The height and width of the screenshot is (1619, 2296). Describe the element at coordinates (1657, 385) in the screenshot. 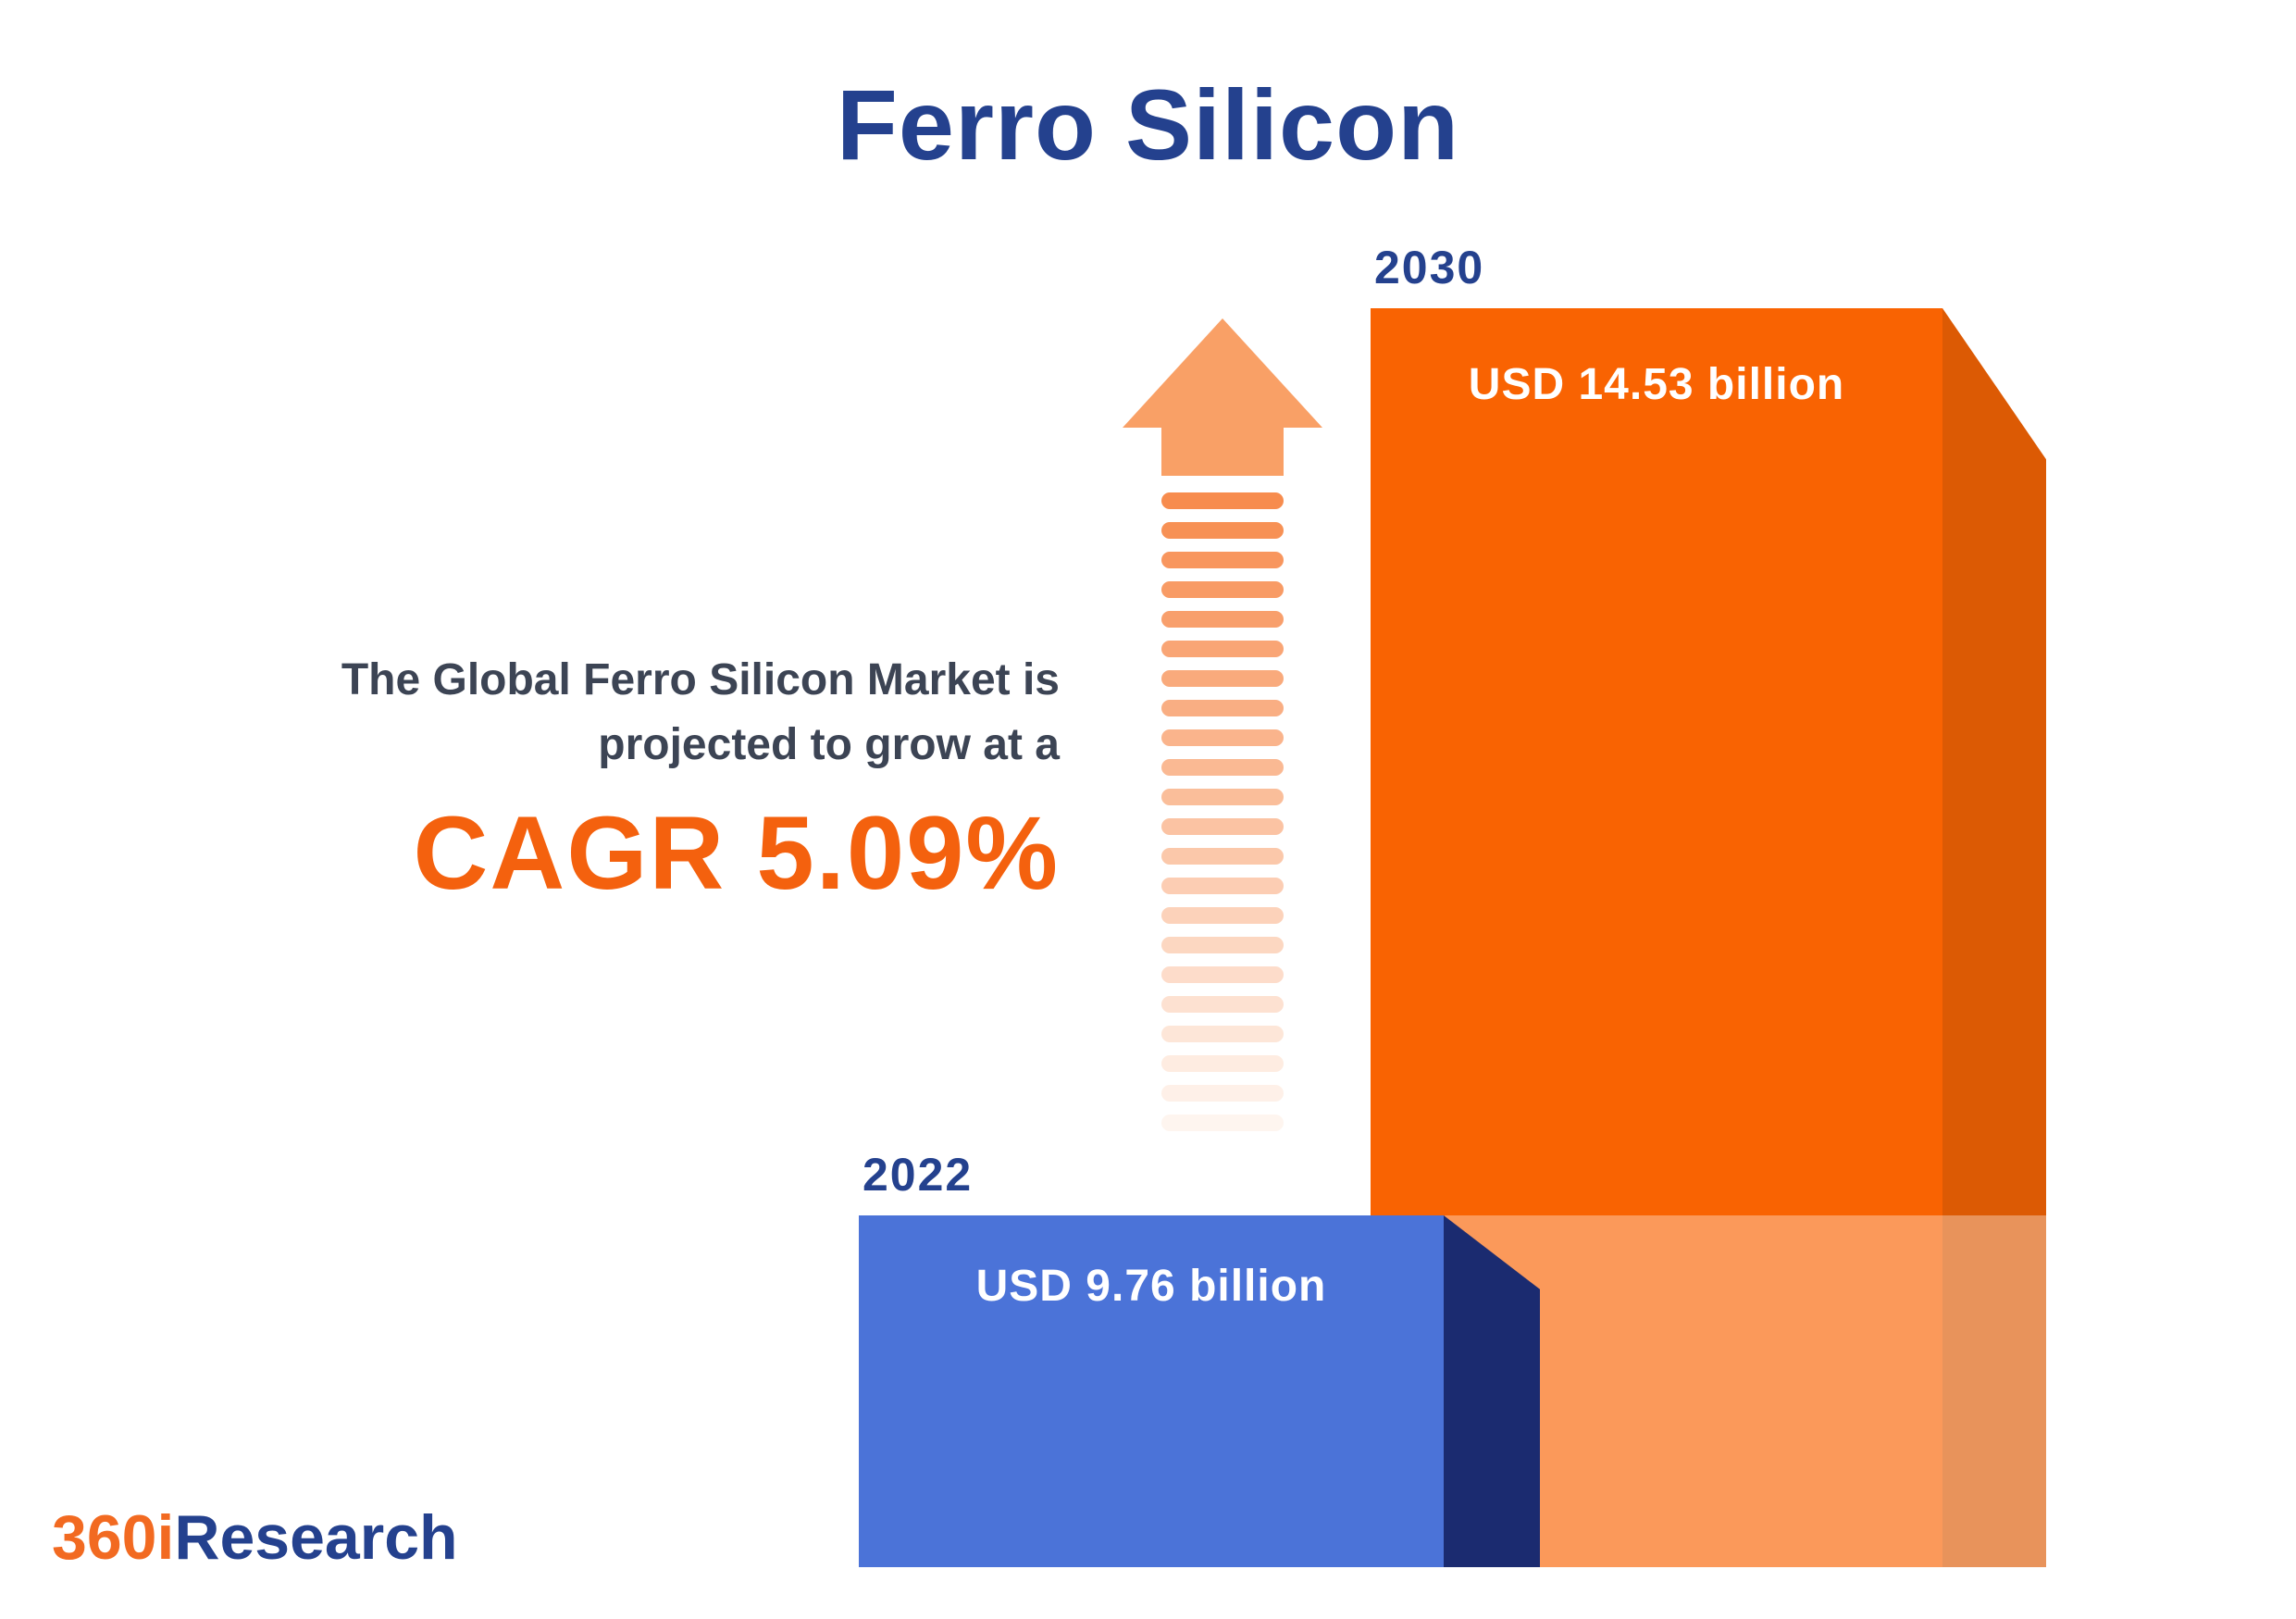

I see `bar-2030-value-label: USD 14.53 billion` at that location.